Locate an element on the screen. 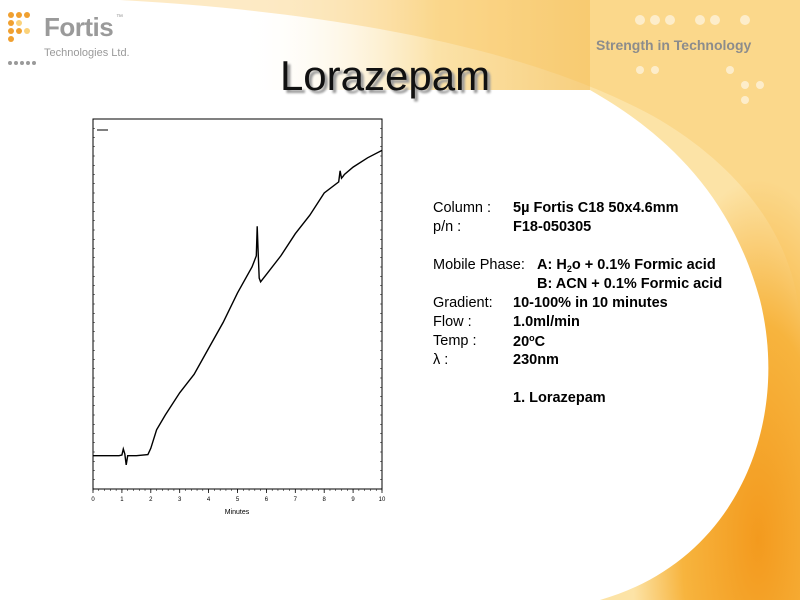 The image size is (800, 600). column-value: 5µ Fortis C18 50x4.6mm is located at coordinates (596, 208).